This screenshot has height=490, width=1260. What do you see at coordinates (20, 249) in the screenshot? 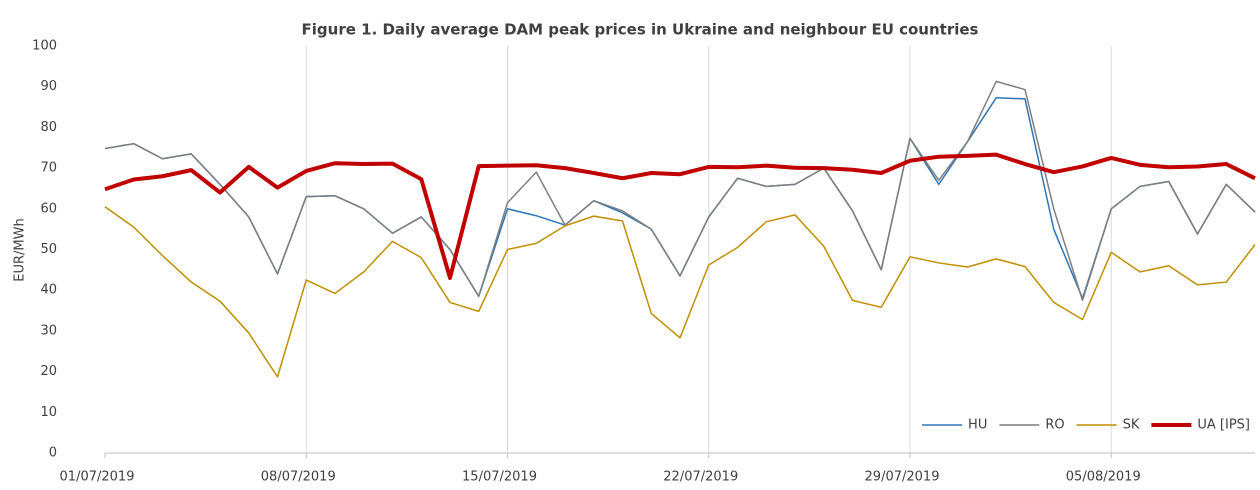
I see `y-axis-label: EUR/MWh` at bounding box center [20, 249].